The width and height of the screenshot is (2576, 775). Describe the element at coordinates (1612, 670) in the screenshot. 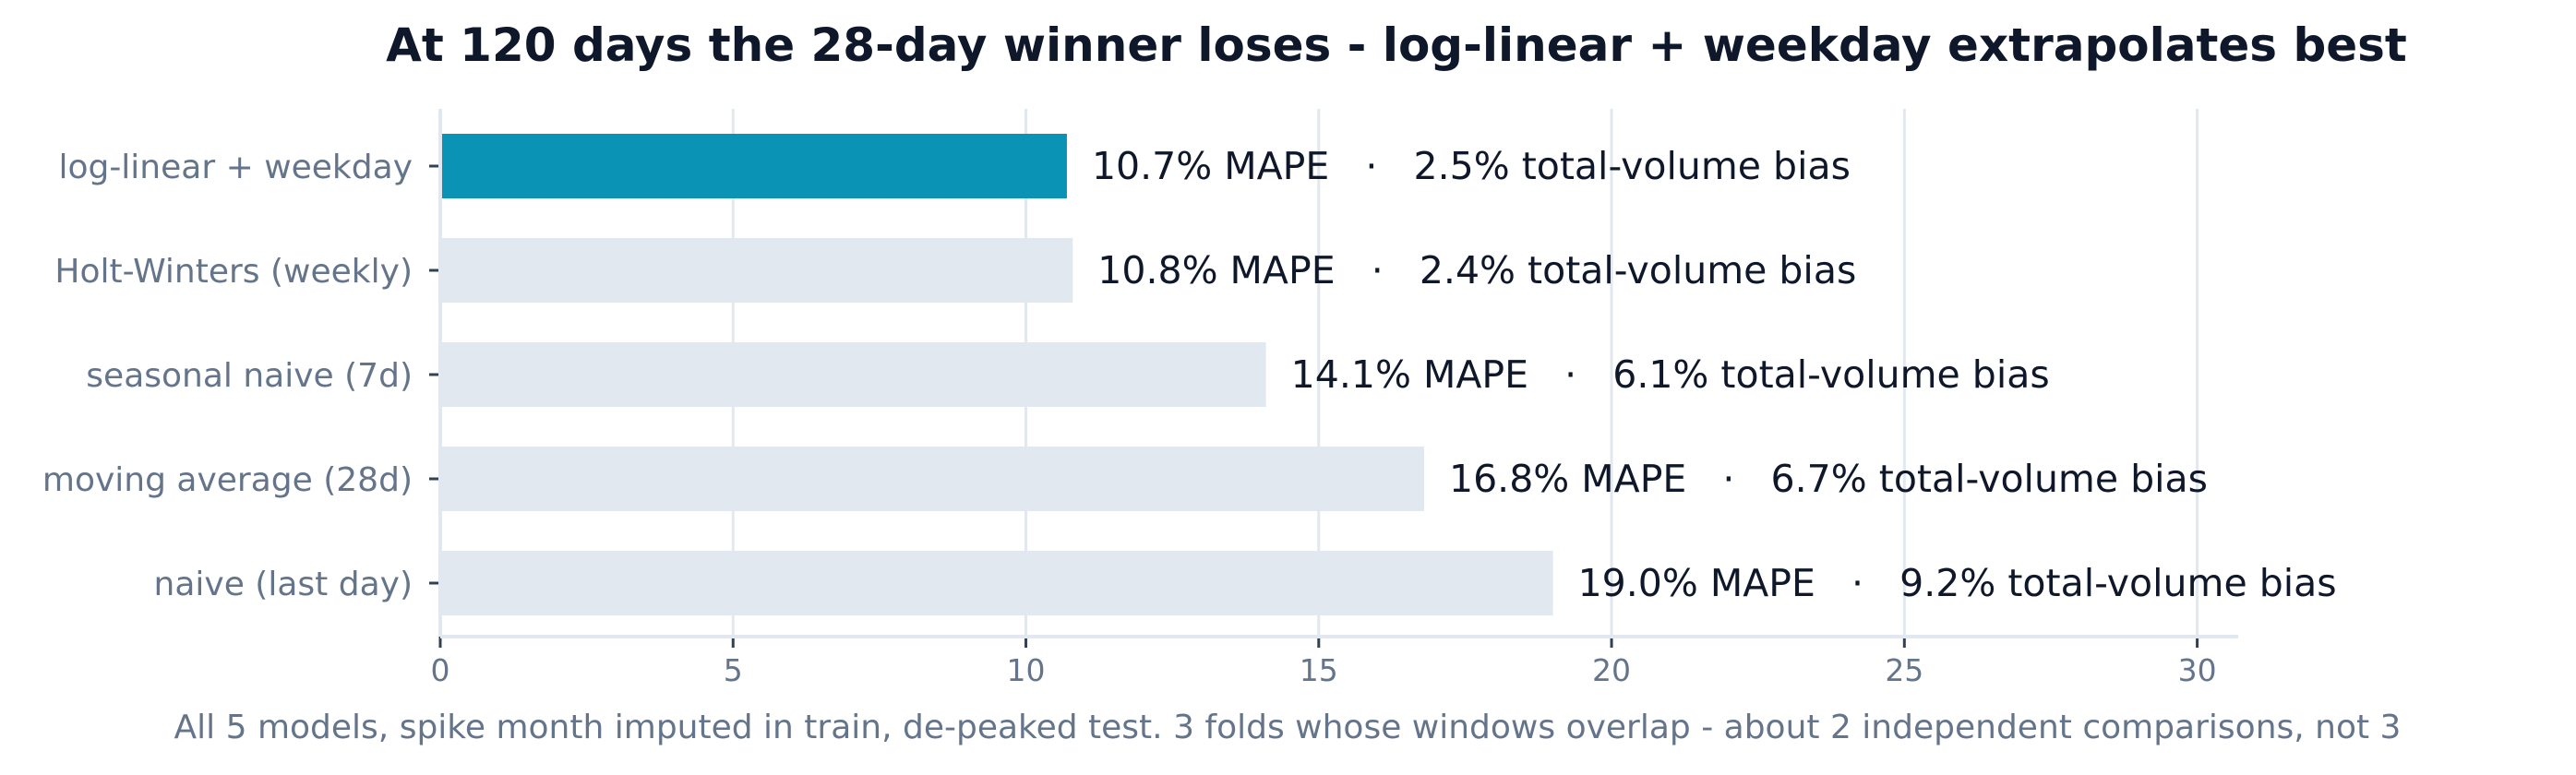

I see `x-tick-label: 20` at that location.